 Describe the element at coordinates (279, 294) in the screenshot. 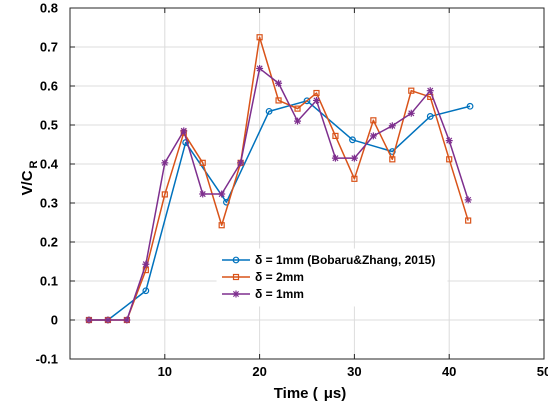

I see `legend-label: δ = 1mm` at that location.